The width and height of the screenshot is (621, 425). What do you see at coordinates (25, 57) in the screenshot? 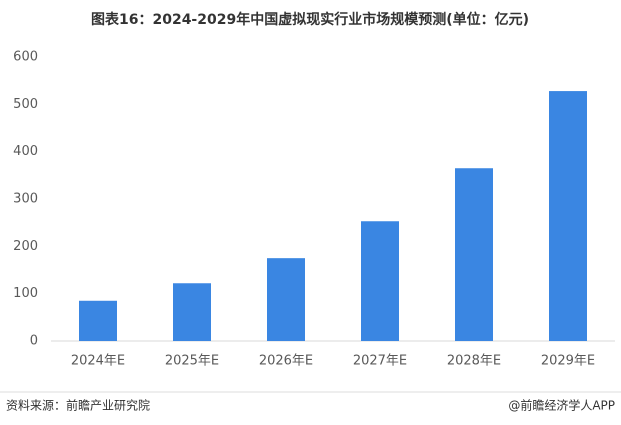
I see `y-tick-label: 600` at bounding box center [25, 57].